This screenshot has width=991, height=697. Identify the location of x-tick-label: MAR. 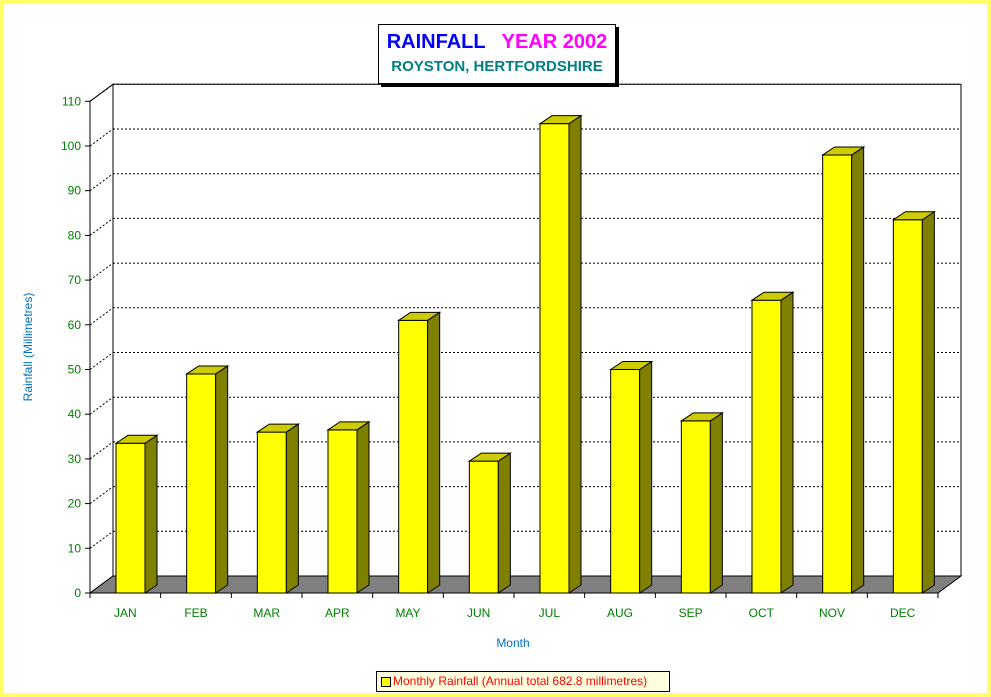
(266, 613).